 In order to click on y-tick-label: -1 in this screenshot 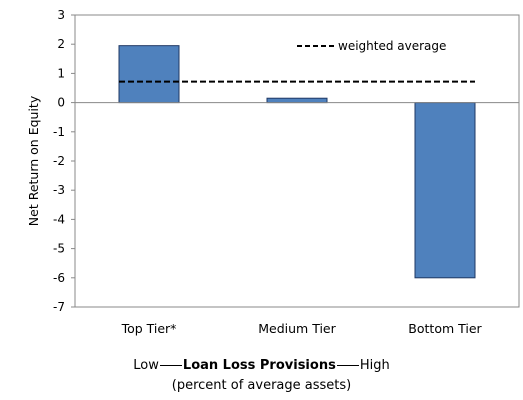, I will do `click(59, 132)`.